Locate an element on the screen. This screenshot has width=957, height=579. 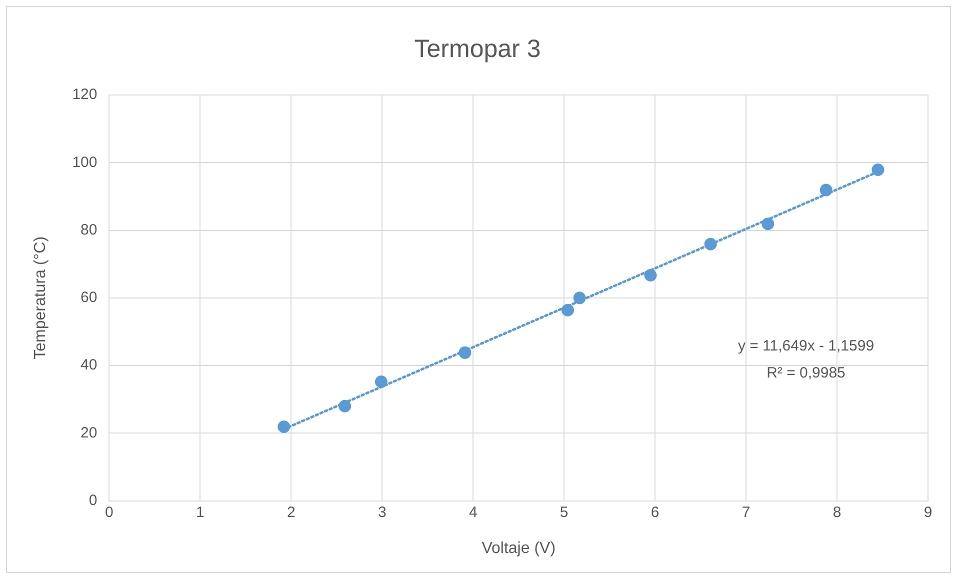
x-tick-label: 1 is located at coordinates (200, 512).